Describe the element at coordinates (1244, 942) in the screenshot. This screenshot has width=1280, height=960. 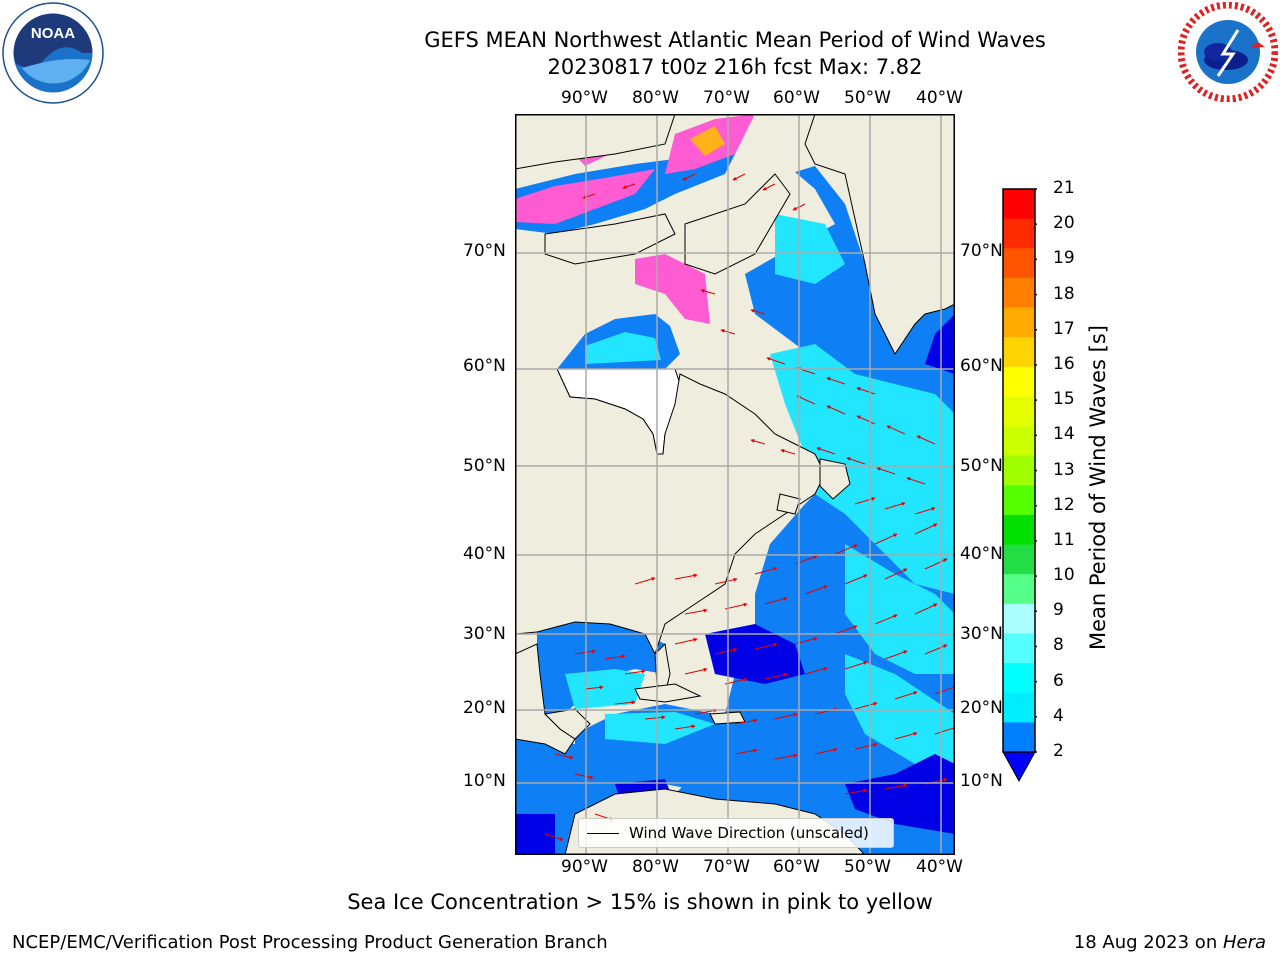
I see `footer-host: Hera` at that location.